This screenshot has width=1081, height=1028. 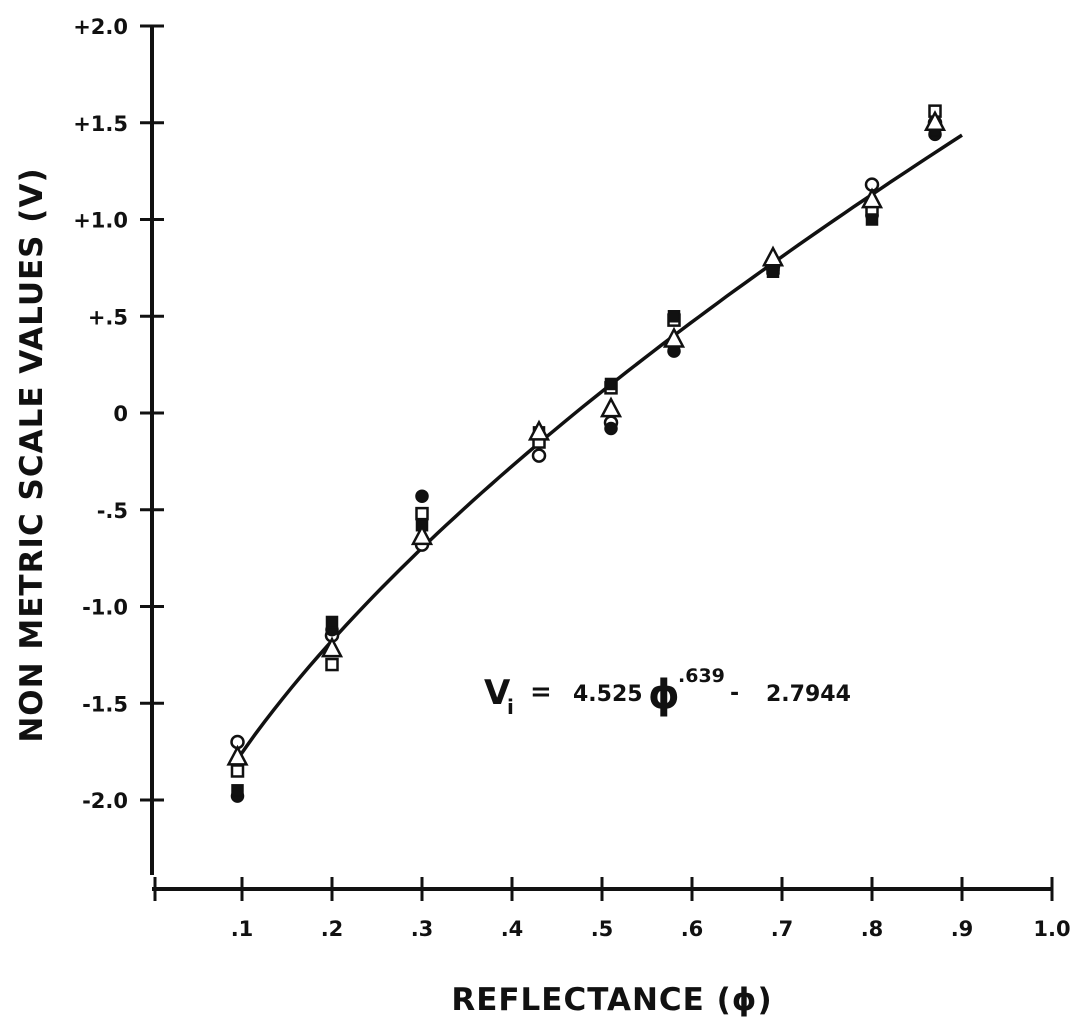 What do you see at coordinates (808, 694) in the screenshot?
I see `equation-constant: 2.7944` at bounding box center [808, 694].